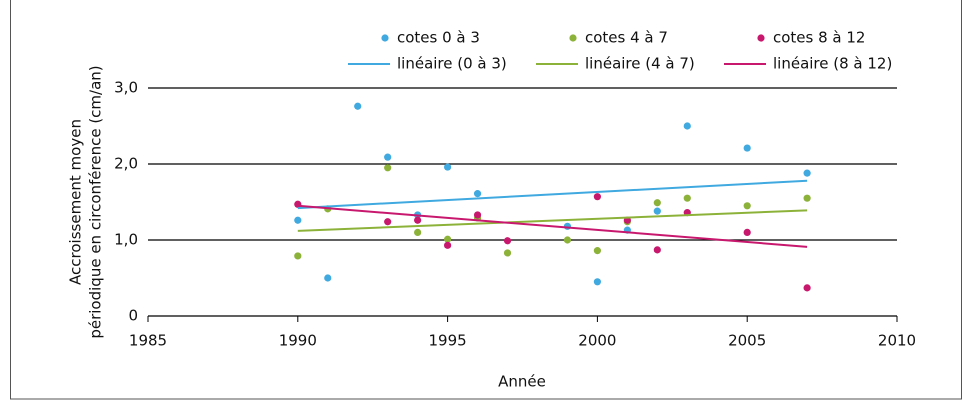  Describe the element at coordinates (897, 341) in the screenshot. I see `x-tick-label: 2010` at that location.